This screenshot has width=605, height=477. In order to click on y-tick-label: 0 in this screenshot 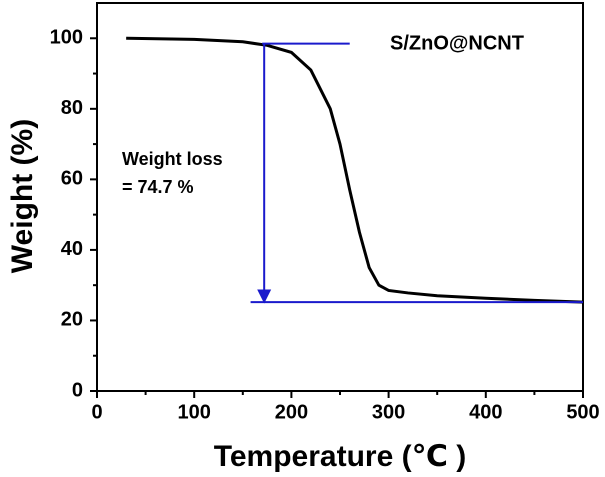, I will do `click(77, 390)`.